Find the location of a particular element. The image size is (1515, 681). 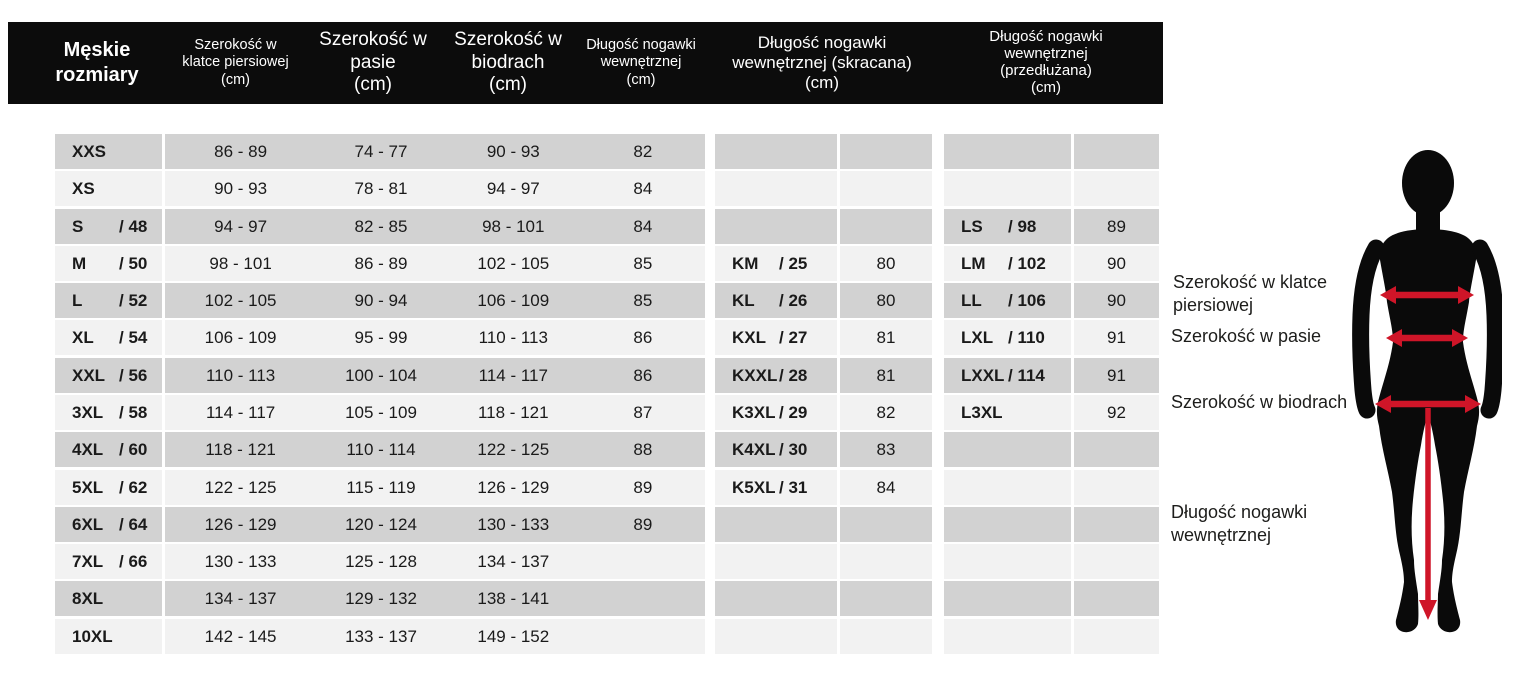

hips-value: 149 - 152 is located at coordinates (513, 636).